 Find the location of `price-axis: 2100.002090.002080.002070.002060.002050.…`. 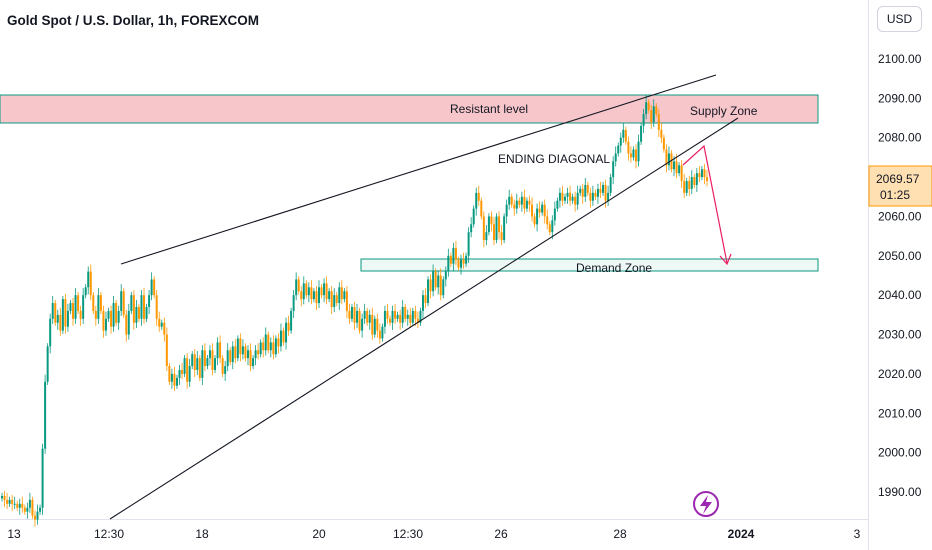

price-axis: 2100.002090.002080.002070.002060.002050.… is located at coordinates (900, 275).